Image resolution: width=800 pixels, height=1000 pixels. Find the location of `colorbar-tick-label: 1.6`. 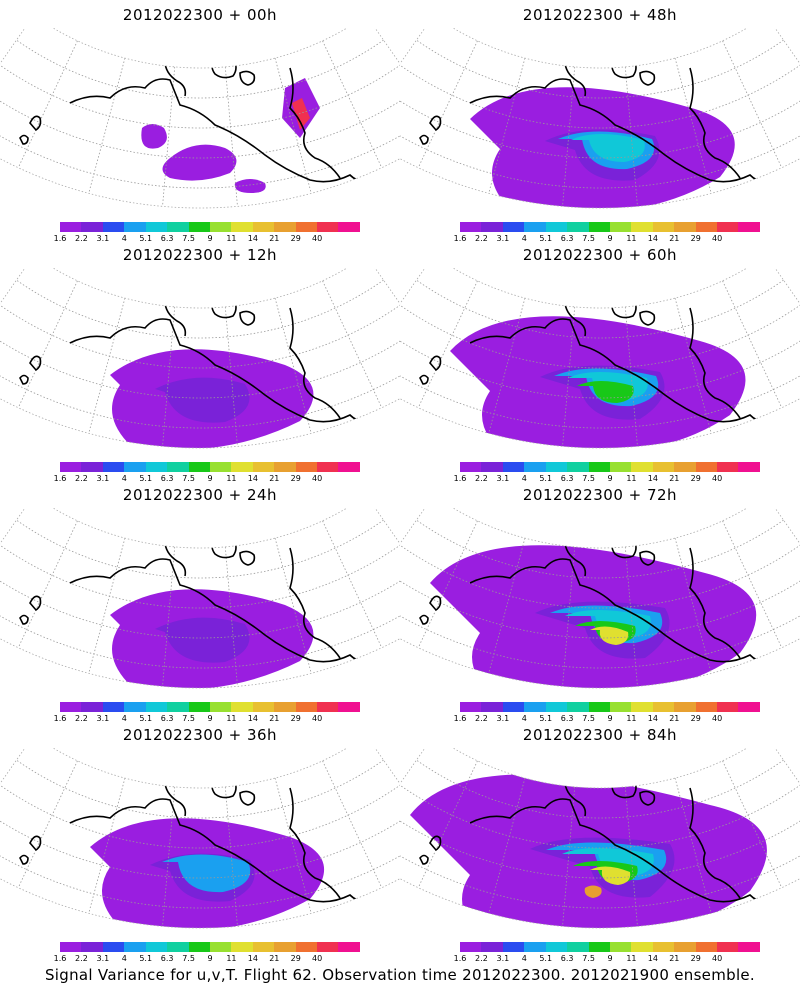

colorbar-tick-label: 1.6 is located at coordinates (460, 958).